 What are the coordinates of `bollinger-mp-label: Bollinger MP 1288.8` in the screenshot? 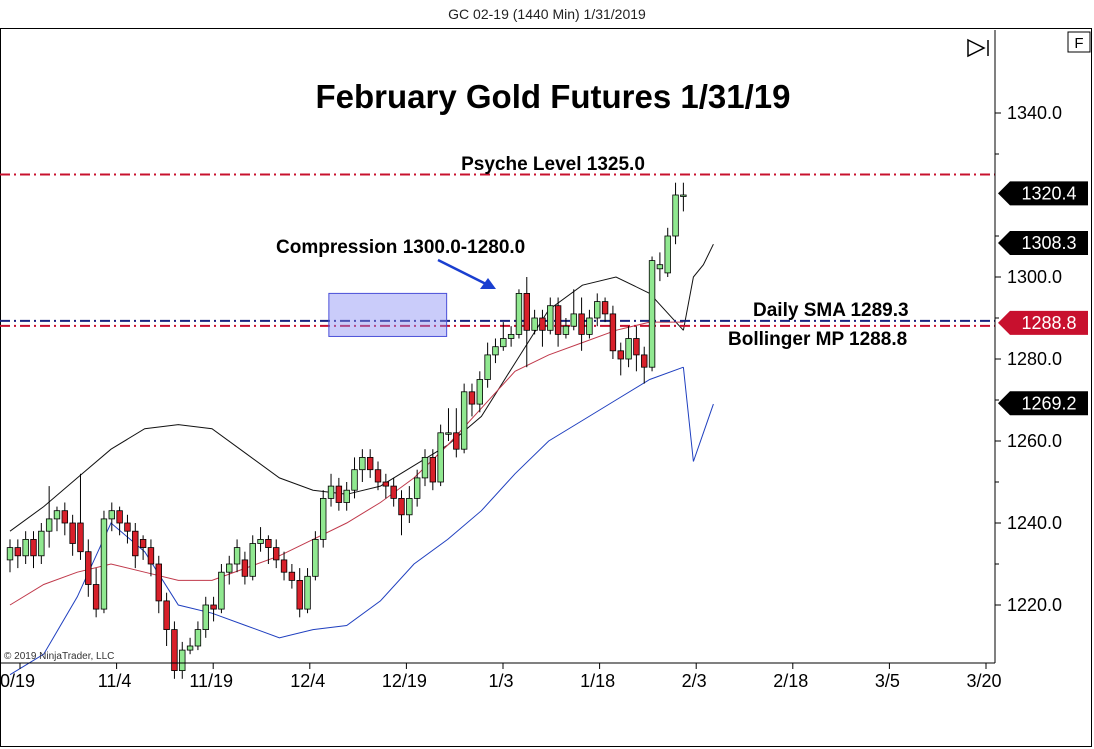 It's located at (817, 339).